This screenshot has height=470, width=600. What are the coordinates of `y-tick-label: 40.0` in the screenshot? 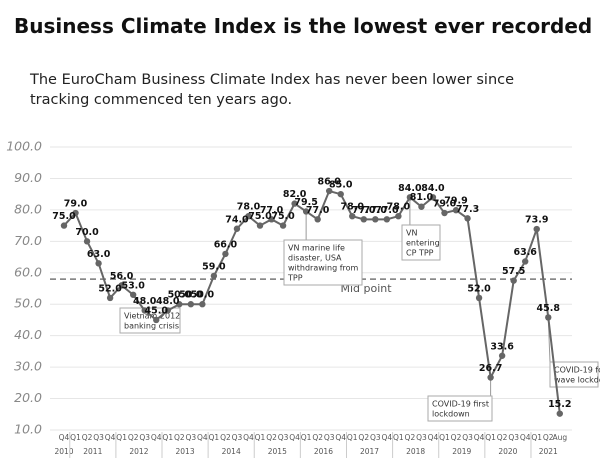 It's located at (28, 334).